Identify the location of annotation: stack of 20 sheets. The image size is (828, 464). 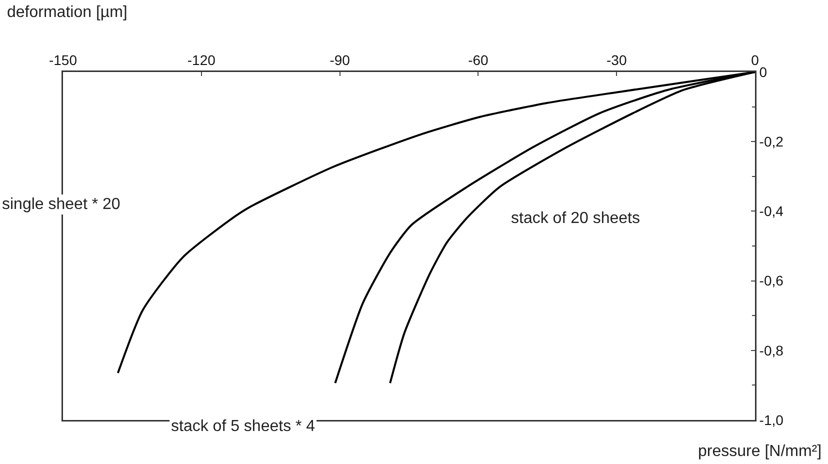
(575, 218).